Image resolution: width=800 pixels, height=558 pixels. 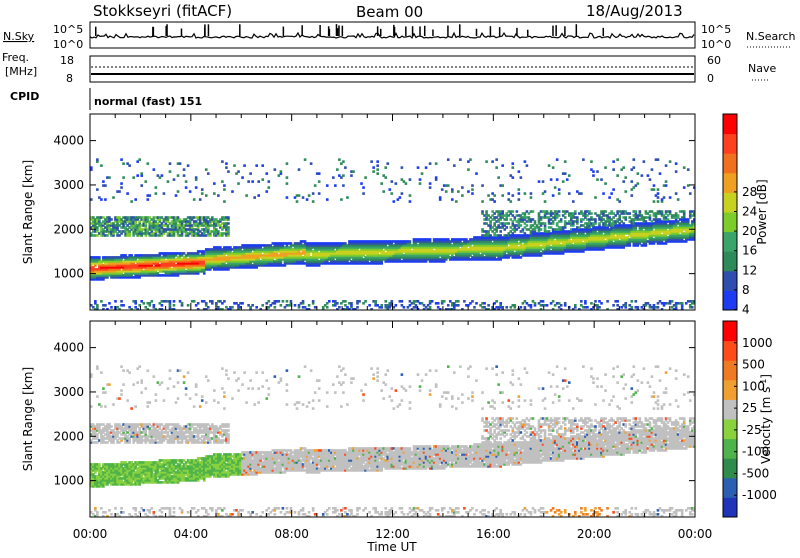 What do you see at coordinates (757, 343) in the screenshot?
I see `vel-cbar-tick-label: 1000` at bounding box center [757, 343].